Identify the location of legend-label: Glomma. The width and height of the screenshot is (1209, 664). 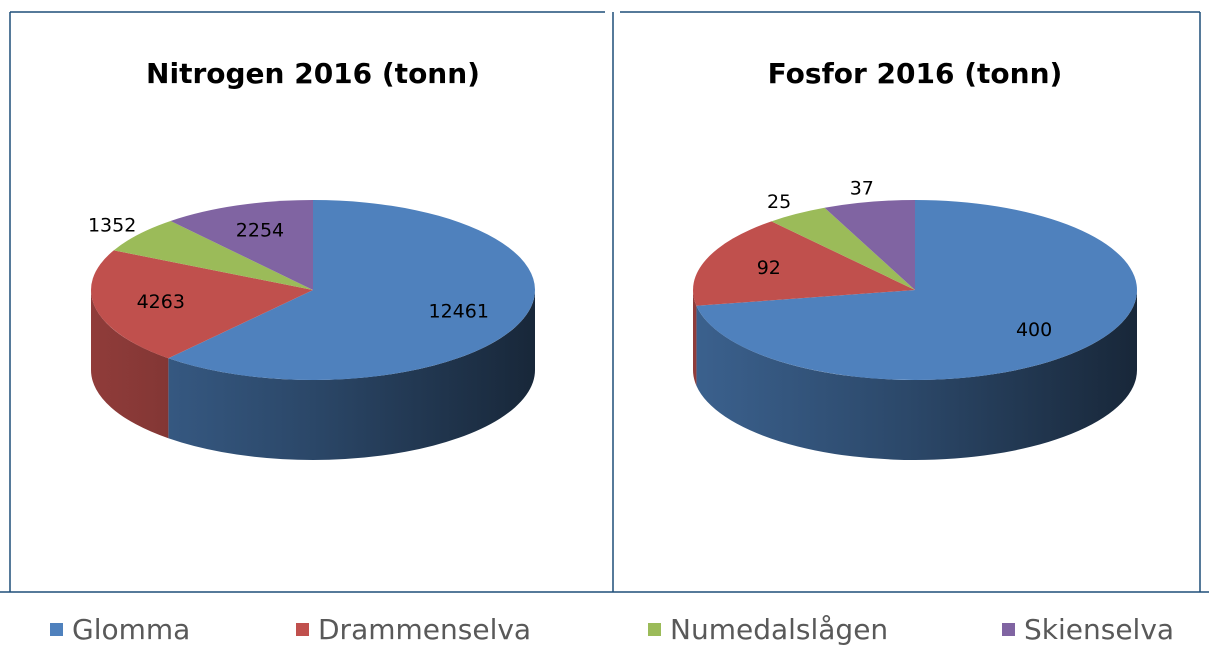
(131, 629).